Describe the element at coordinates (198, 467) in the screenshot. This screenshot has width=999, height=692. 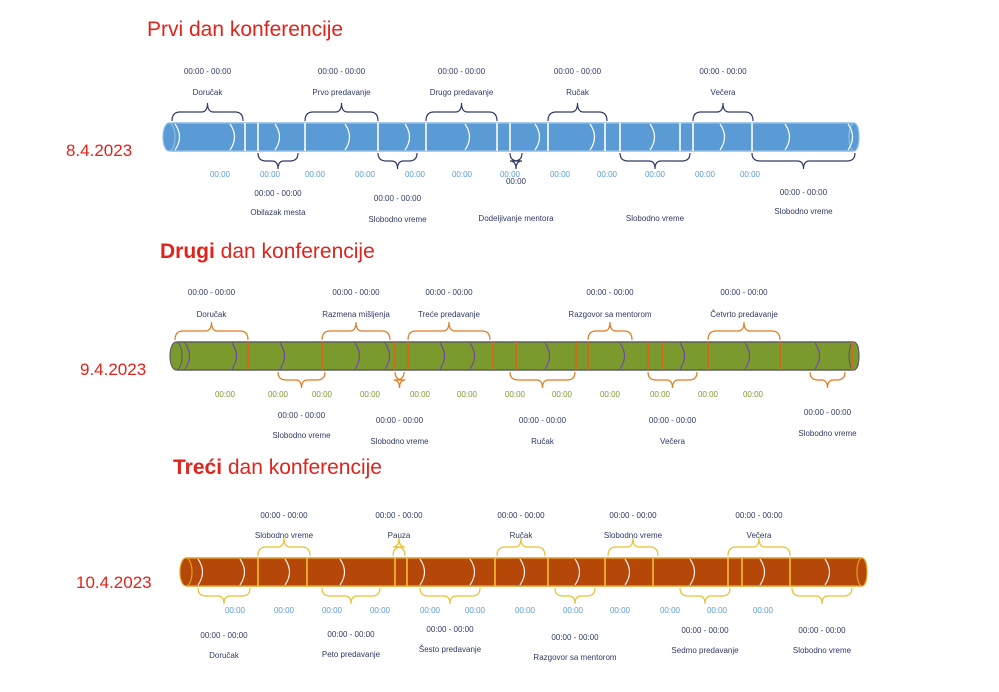
I see `day3-title-word: Treći` at that location.